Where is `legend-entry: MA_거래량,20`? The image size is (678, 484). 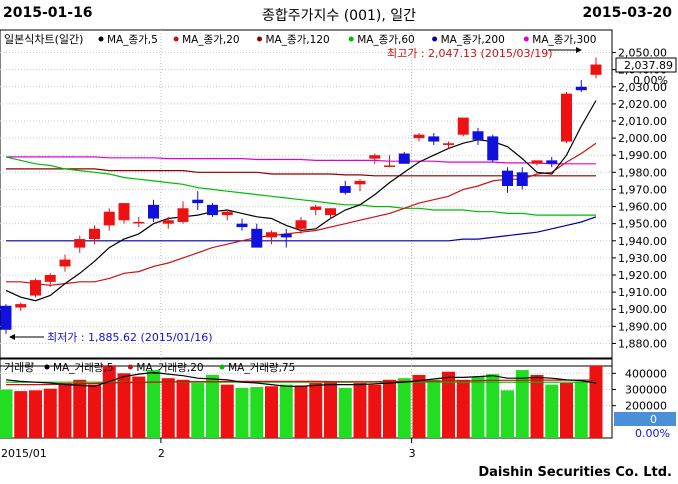 legend-entry: MA_거래량,20 is located at coordinates (169, 368).